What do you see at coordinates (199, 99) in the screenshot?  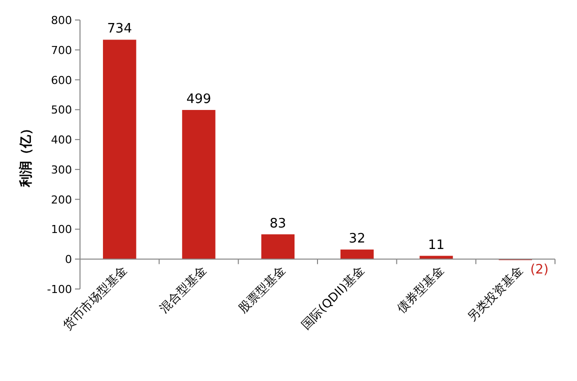 I see `data-label: 499` at bounding box center [199, 99].